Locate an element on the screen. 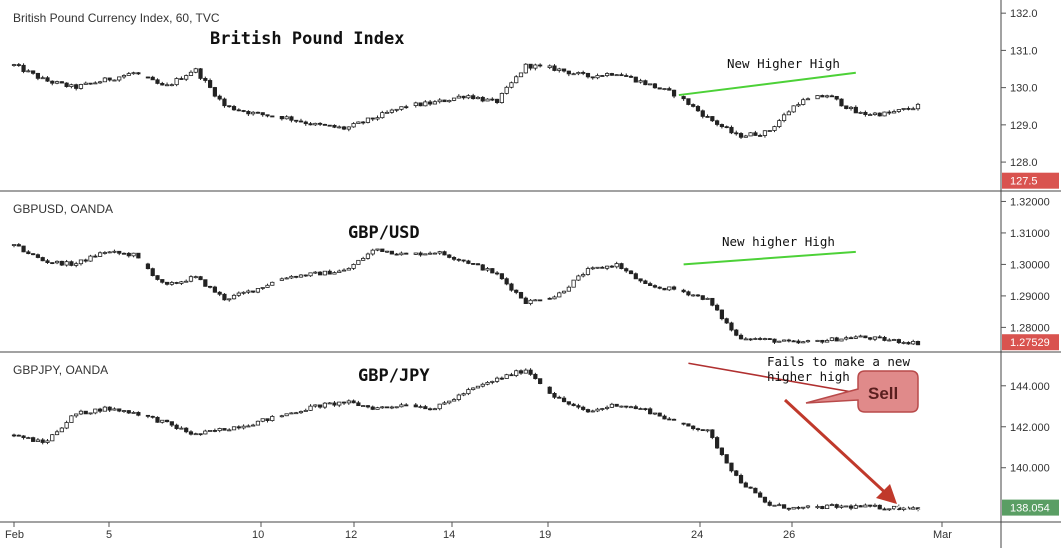 This screenshot has height=548, width=1061. pane-1-title: British Pound Index is located at coordinates (307, 39).